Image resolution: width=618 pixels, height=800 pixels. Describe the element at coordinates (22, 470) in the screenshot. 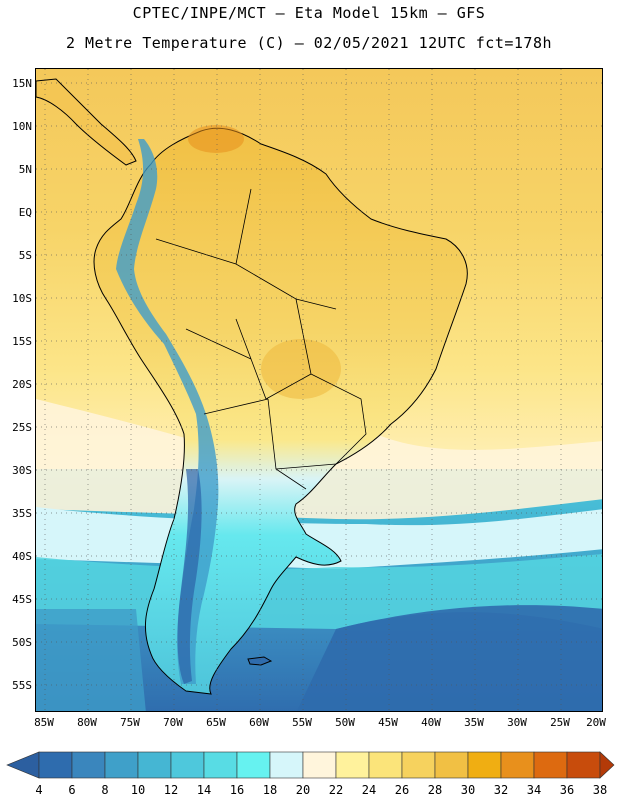

I see `lat-label: 30S` at that location.